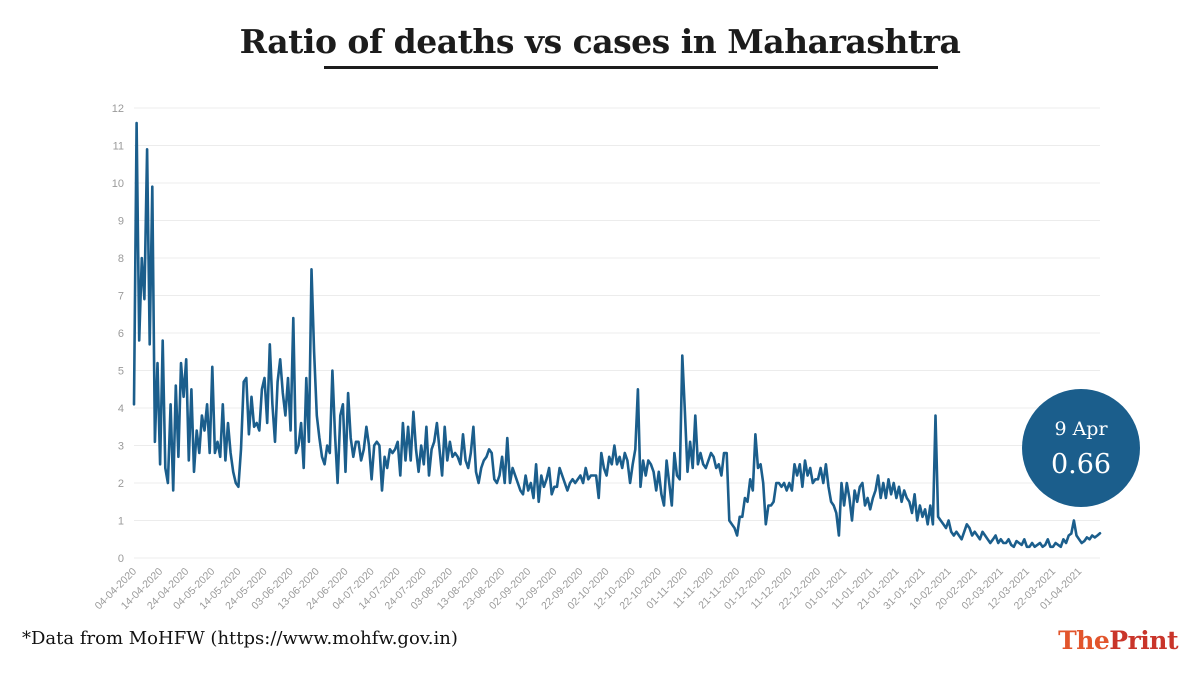 The image size is (1200, 675). I want to click on y-tick-label: 10, so click(118, 184).